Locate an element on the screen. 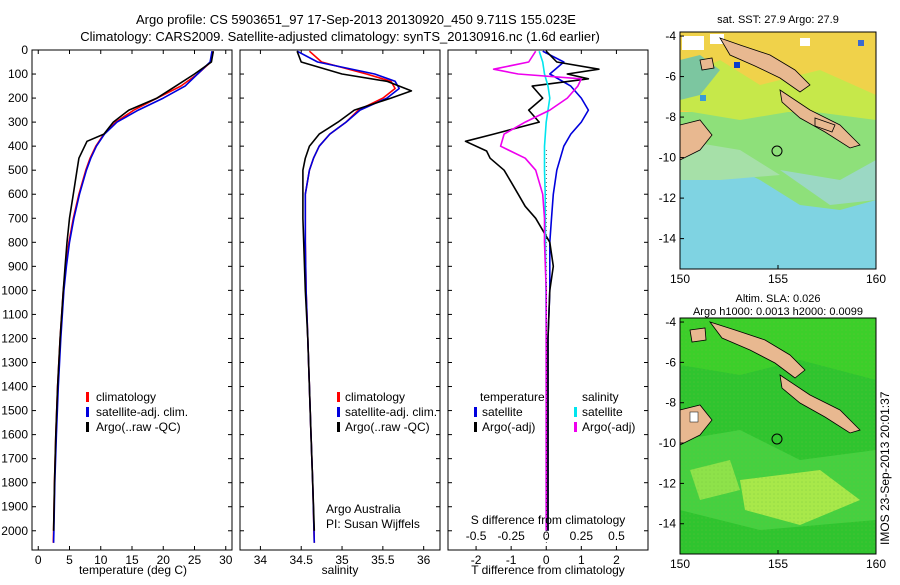 This screenshot has height=585, width=900. x-tick-label: 25 is located at coordinates (195, 560).